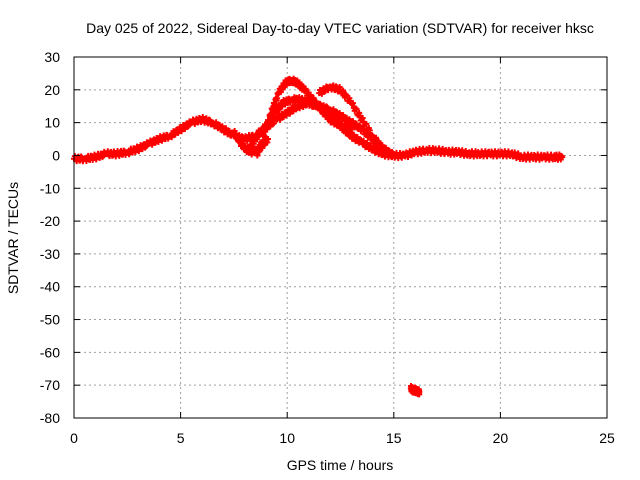 The height and width of the screenshot is (480, 640). Describe the element at coordinates (50, 352) in the screenshot. I see `y-tick-label: -60` at that location.